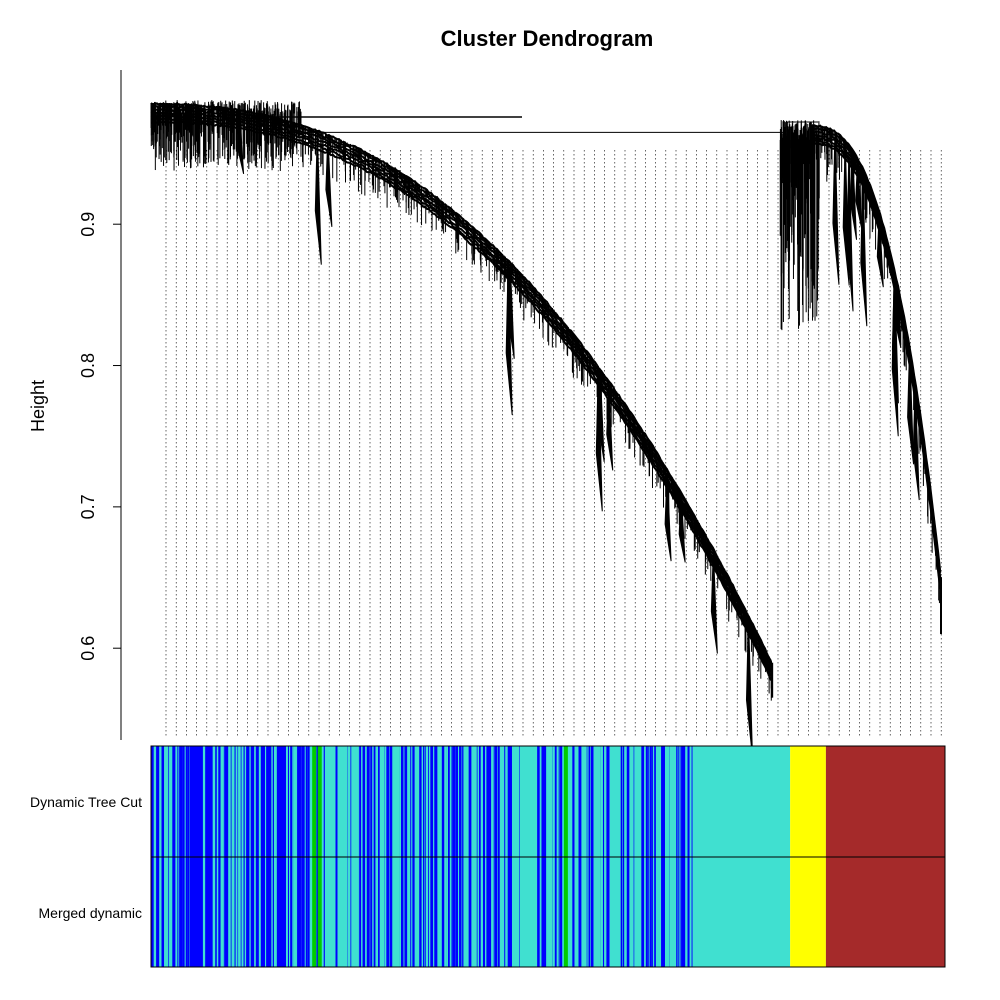  What do you see at coordinates (38, 406) in the screenshot?
I see `y-axis-label: Height` at bounding box center [38, 406].